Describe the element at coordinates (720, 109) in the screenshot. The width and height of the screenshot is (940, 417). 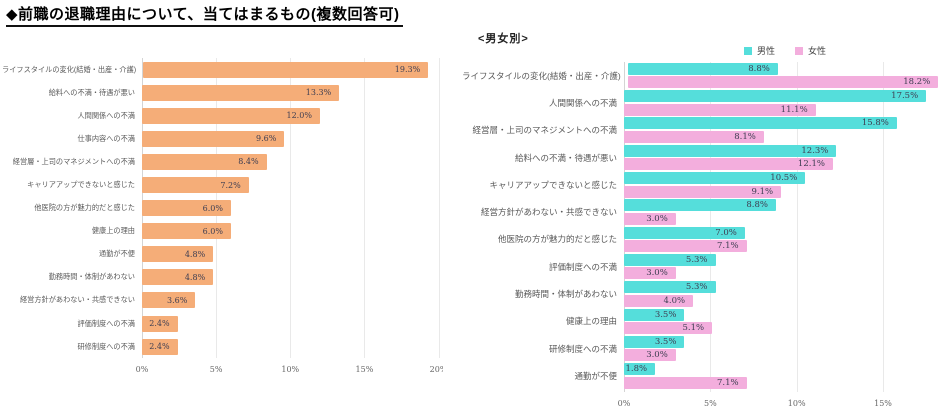
I see `female-bar: 11.1%` at that location.